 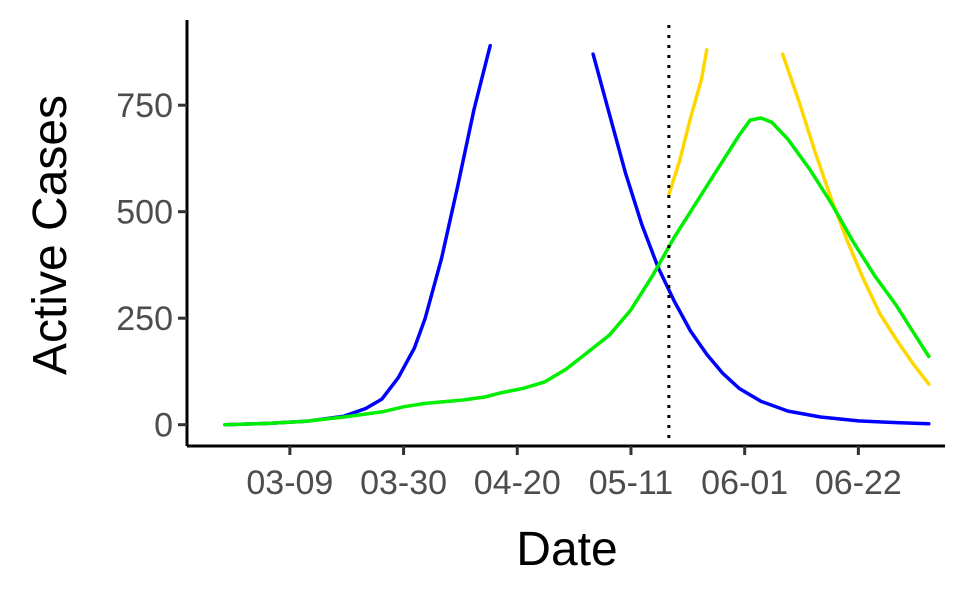 What do you see at coordinates (517, 483) in the screenshot?
I see `x-tick-label: 04-20` at bounding box center [517, 483].